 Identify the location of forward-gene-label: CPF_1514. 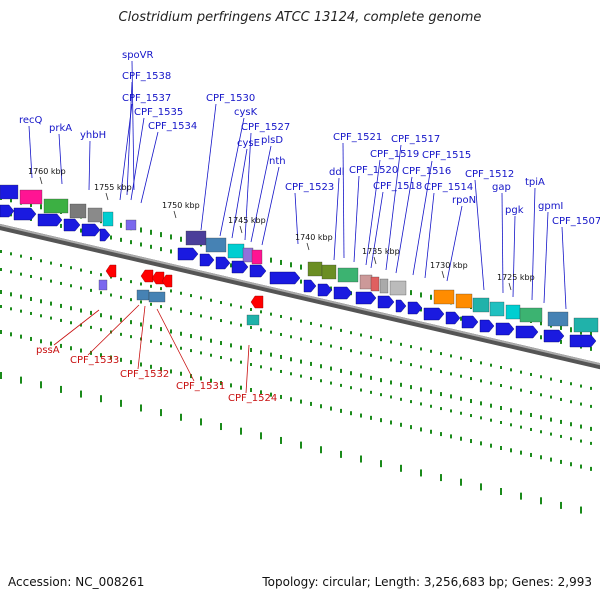
(448, 187).